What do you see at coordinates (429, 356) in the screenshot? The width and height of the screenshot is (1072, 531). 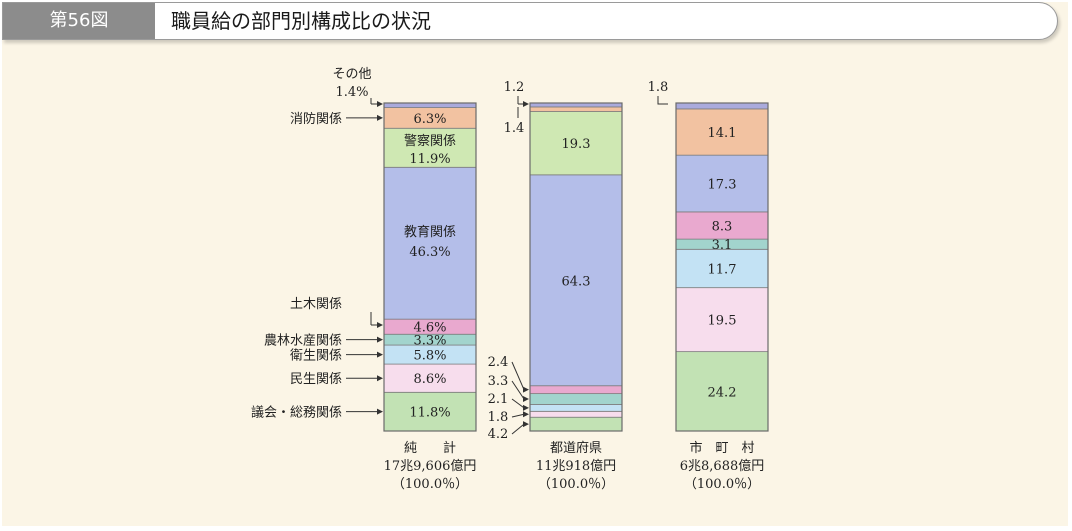 I see `bar1-value-label: 5.8%` at bounding box center [429, 356].